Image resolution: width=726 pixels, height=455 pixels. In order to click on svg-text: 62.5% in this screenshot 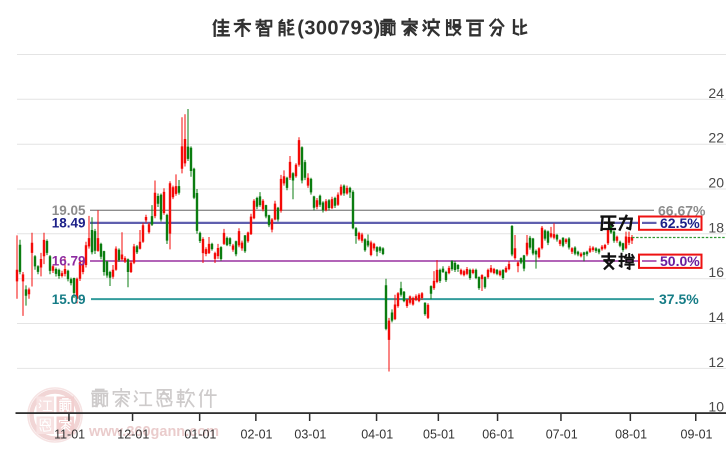, I will do `click(680, 223)`.